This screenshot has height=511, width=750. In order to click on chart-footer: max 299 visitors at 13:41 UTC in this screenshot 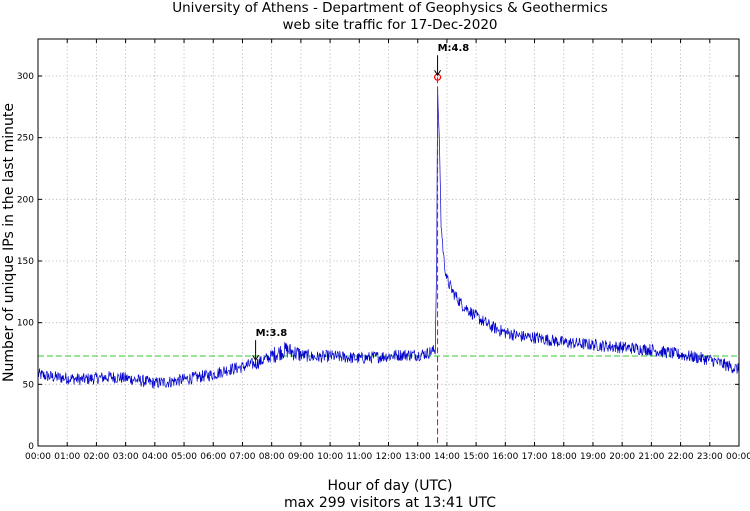, I will do `click(390, 503)`.